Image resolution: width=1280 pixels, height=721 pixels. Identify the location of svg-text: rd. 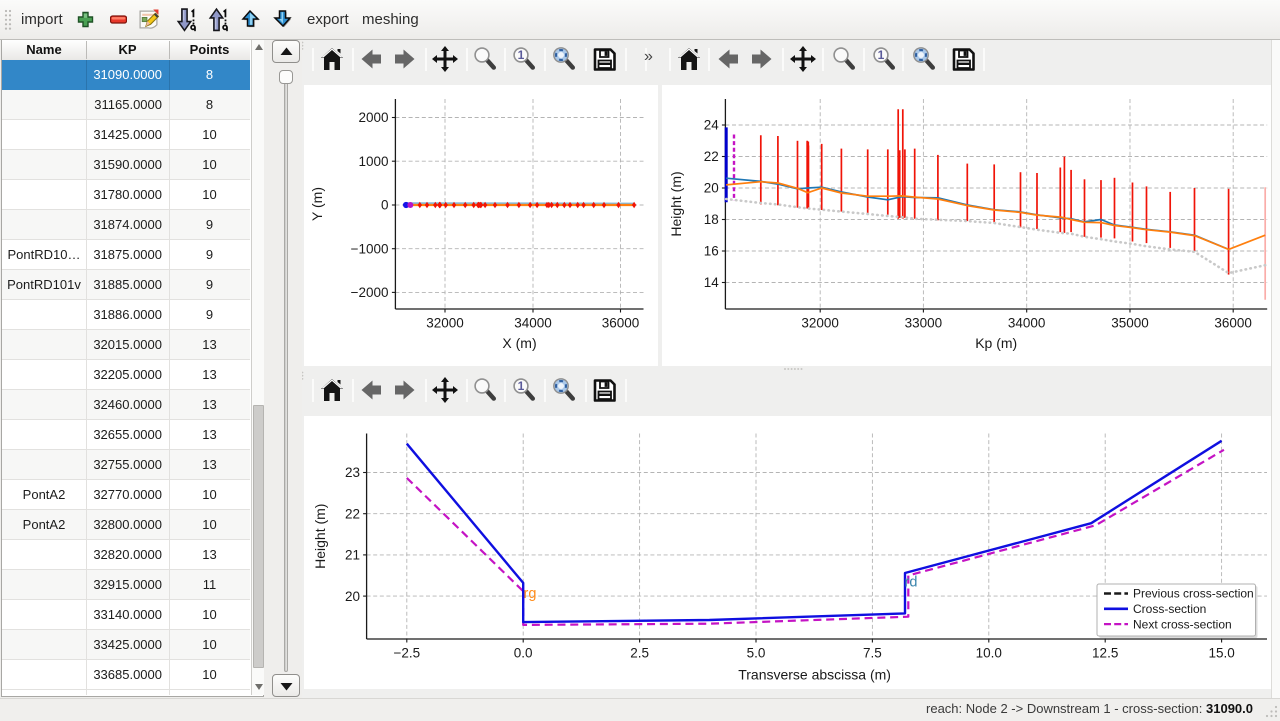
(911, 582).